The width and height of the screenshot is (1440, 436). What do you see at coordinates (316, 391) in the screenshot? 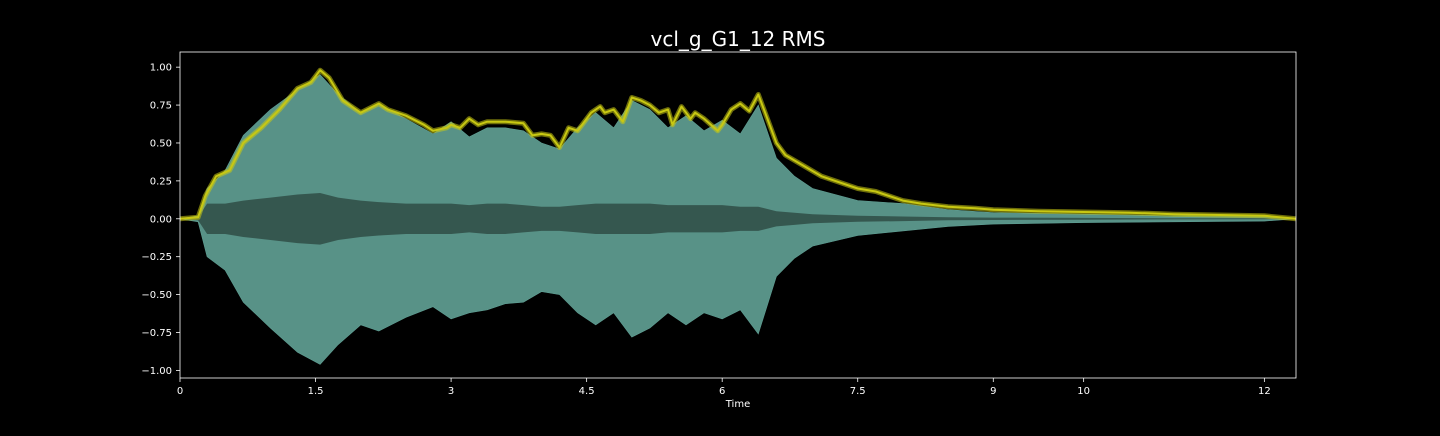
I see `x-tick-label: 1.5` at bounding box center [316, 391].